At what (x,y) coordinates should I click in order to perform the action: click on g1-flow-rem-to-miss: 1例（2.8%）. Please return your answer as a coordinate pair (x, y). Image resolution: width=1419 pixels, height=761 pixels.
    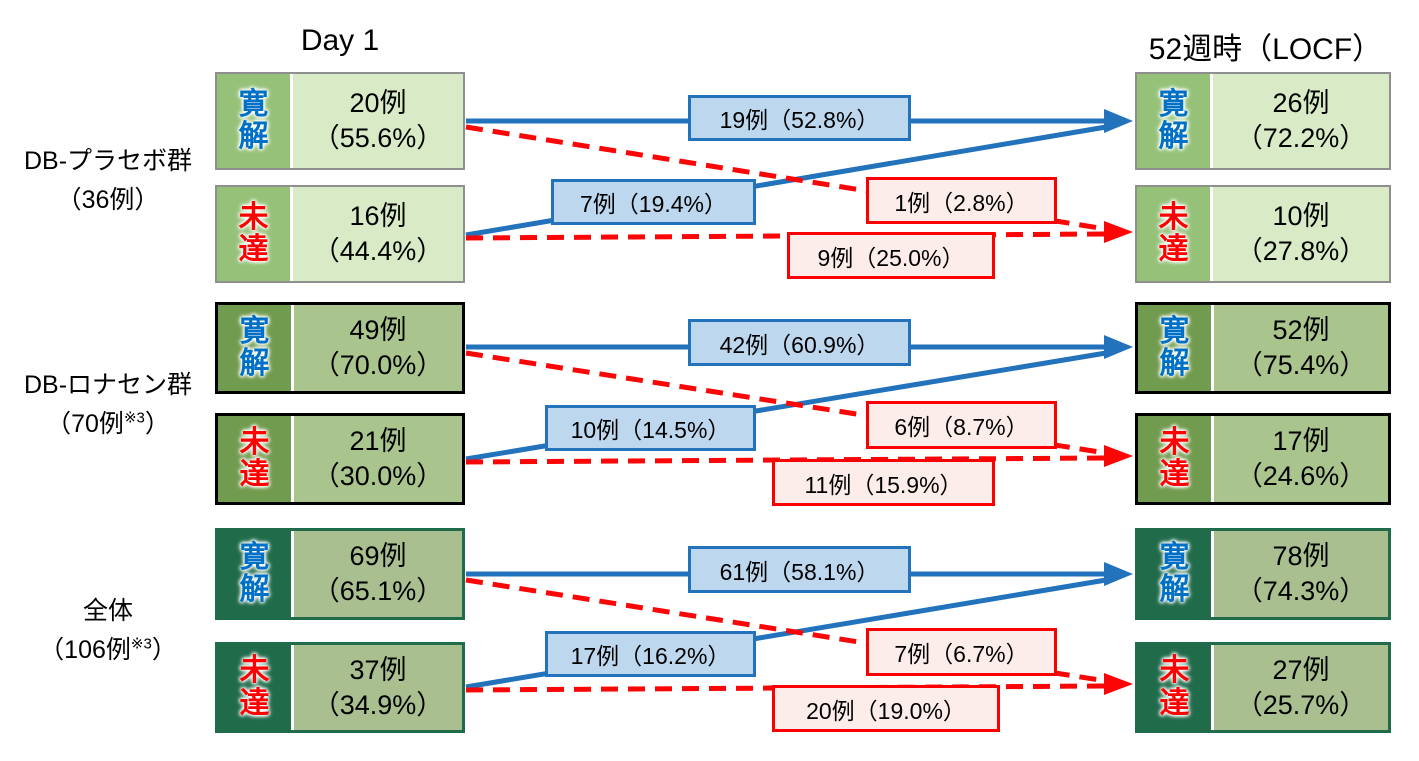
    Looking at the image, I should click on (961, 200).